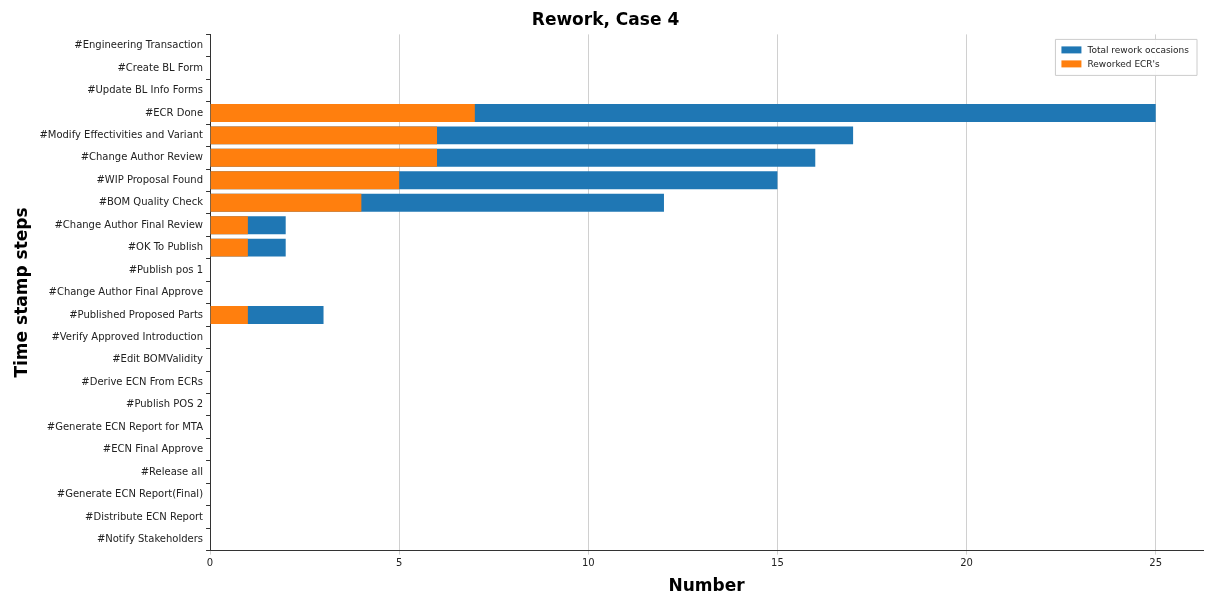 The image size is (1207, 601). What do you see at coordinates (129, 224) in the screenshot?
I see `y-tick-label: #Change Author Final Review` at bounding box center [129, 224].